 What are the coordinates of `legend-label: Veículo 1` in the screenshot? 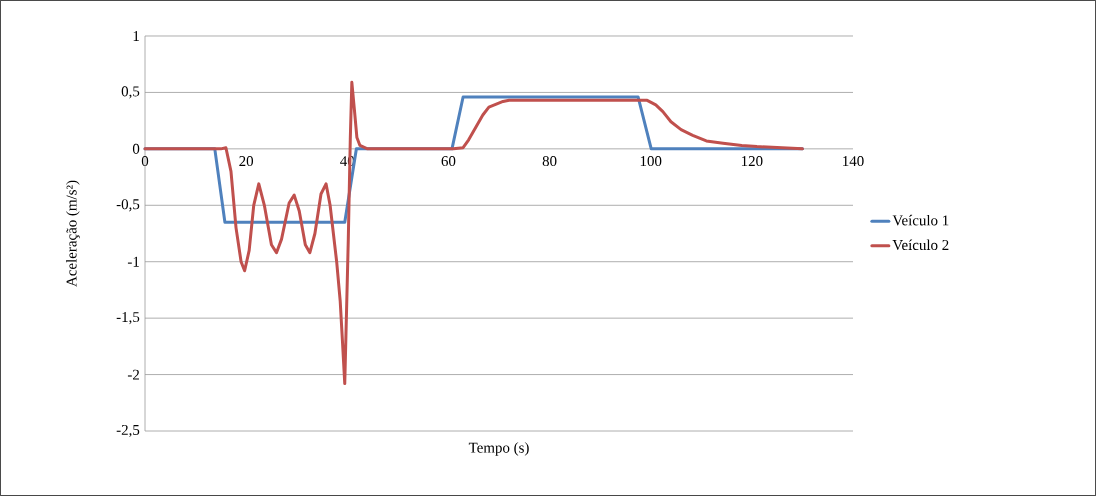 It's located at (920, 220).